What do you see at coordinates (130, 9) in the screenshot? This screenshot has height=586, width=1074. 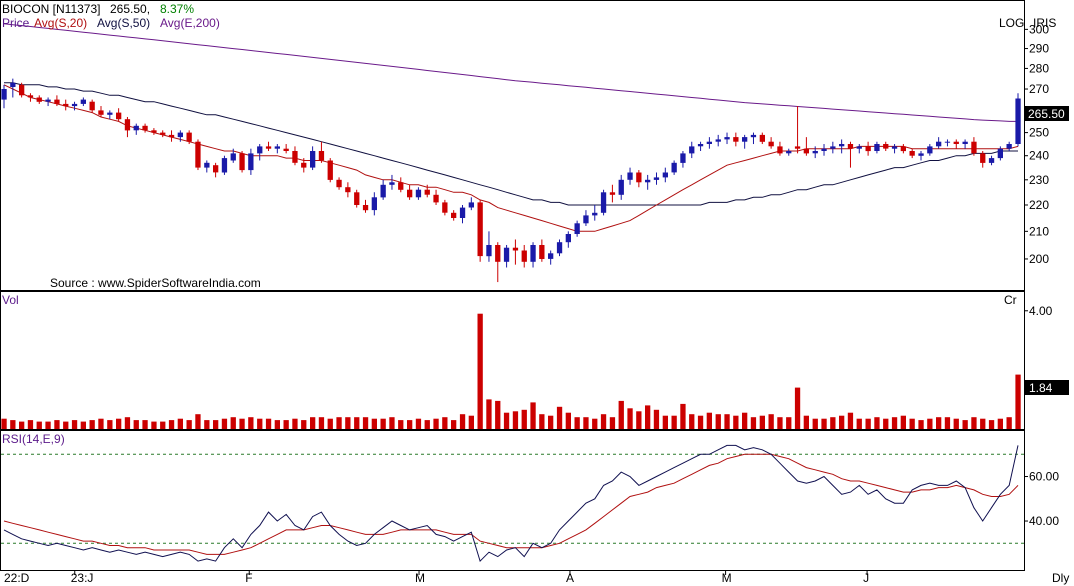 I see `last-price-label: 265.50,` at bounding box center [130, 9].